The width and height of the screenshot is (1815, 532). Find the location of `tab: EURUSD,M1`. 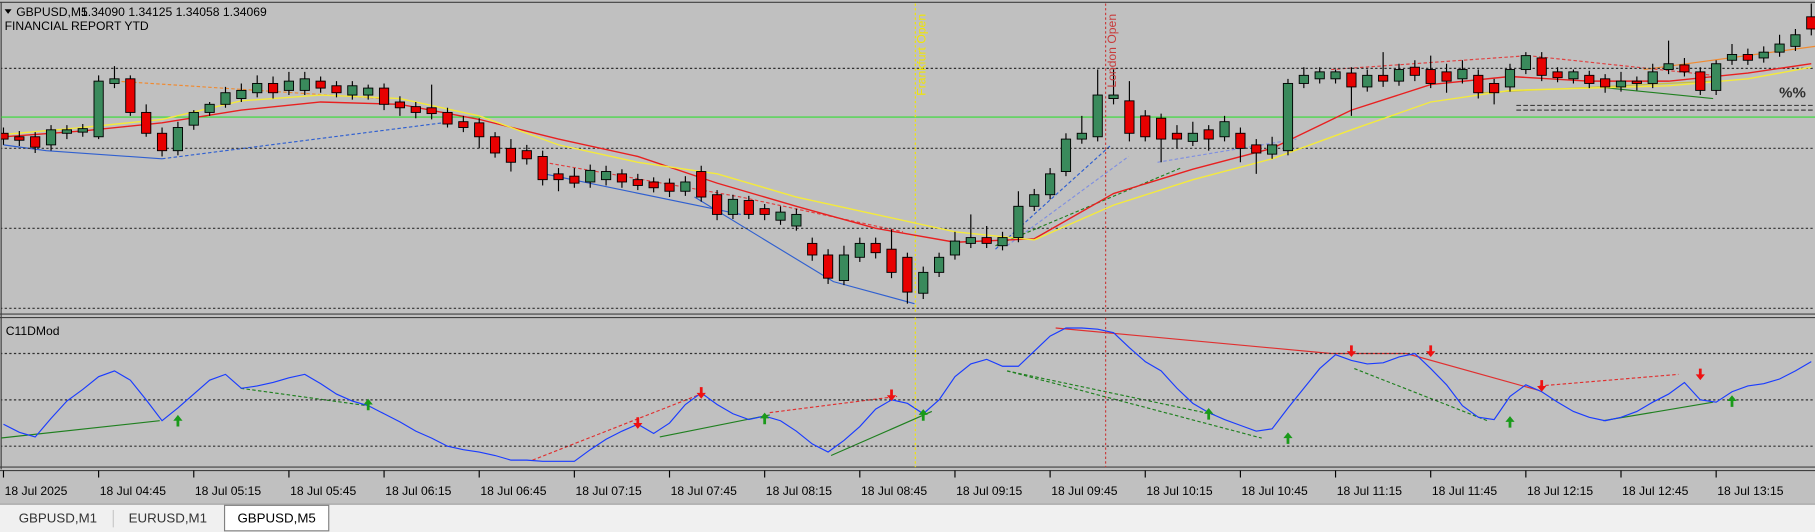

tab: EURUSD,M1 is located at coordinates (168, 518).